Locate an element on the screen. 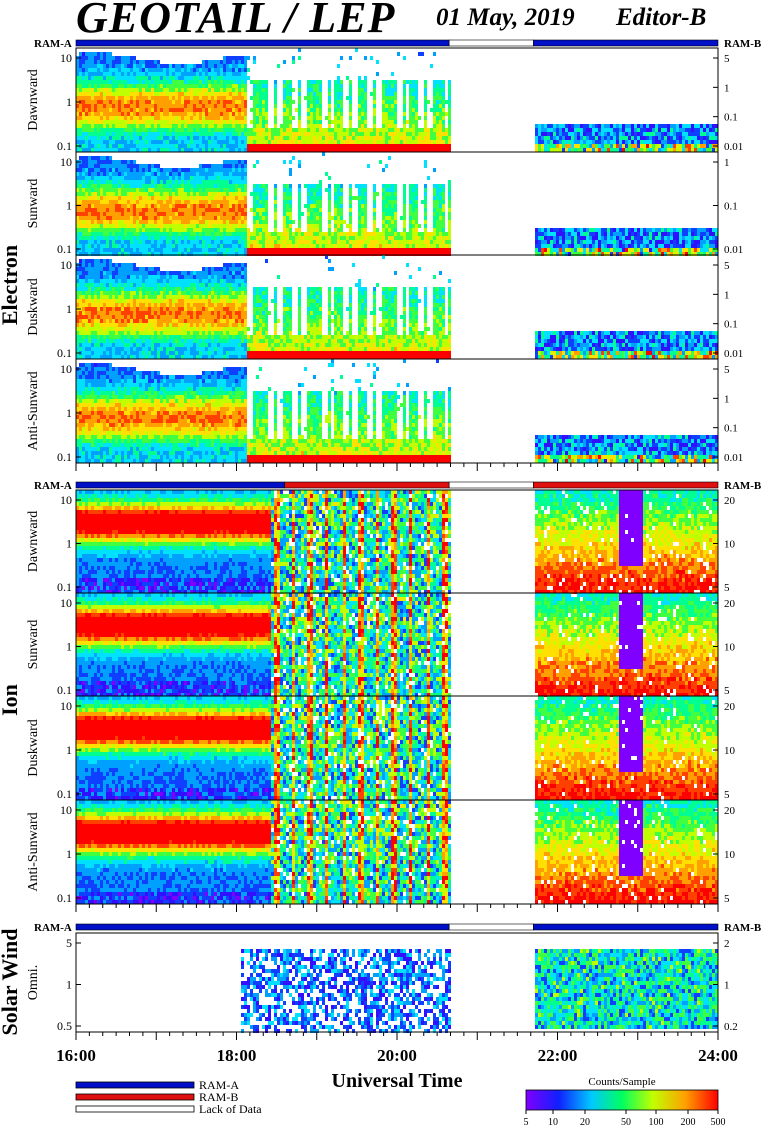 The image size is (762, 1128). y-tick-label-left: 10 is located at coordinates (66, 58).